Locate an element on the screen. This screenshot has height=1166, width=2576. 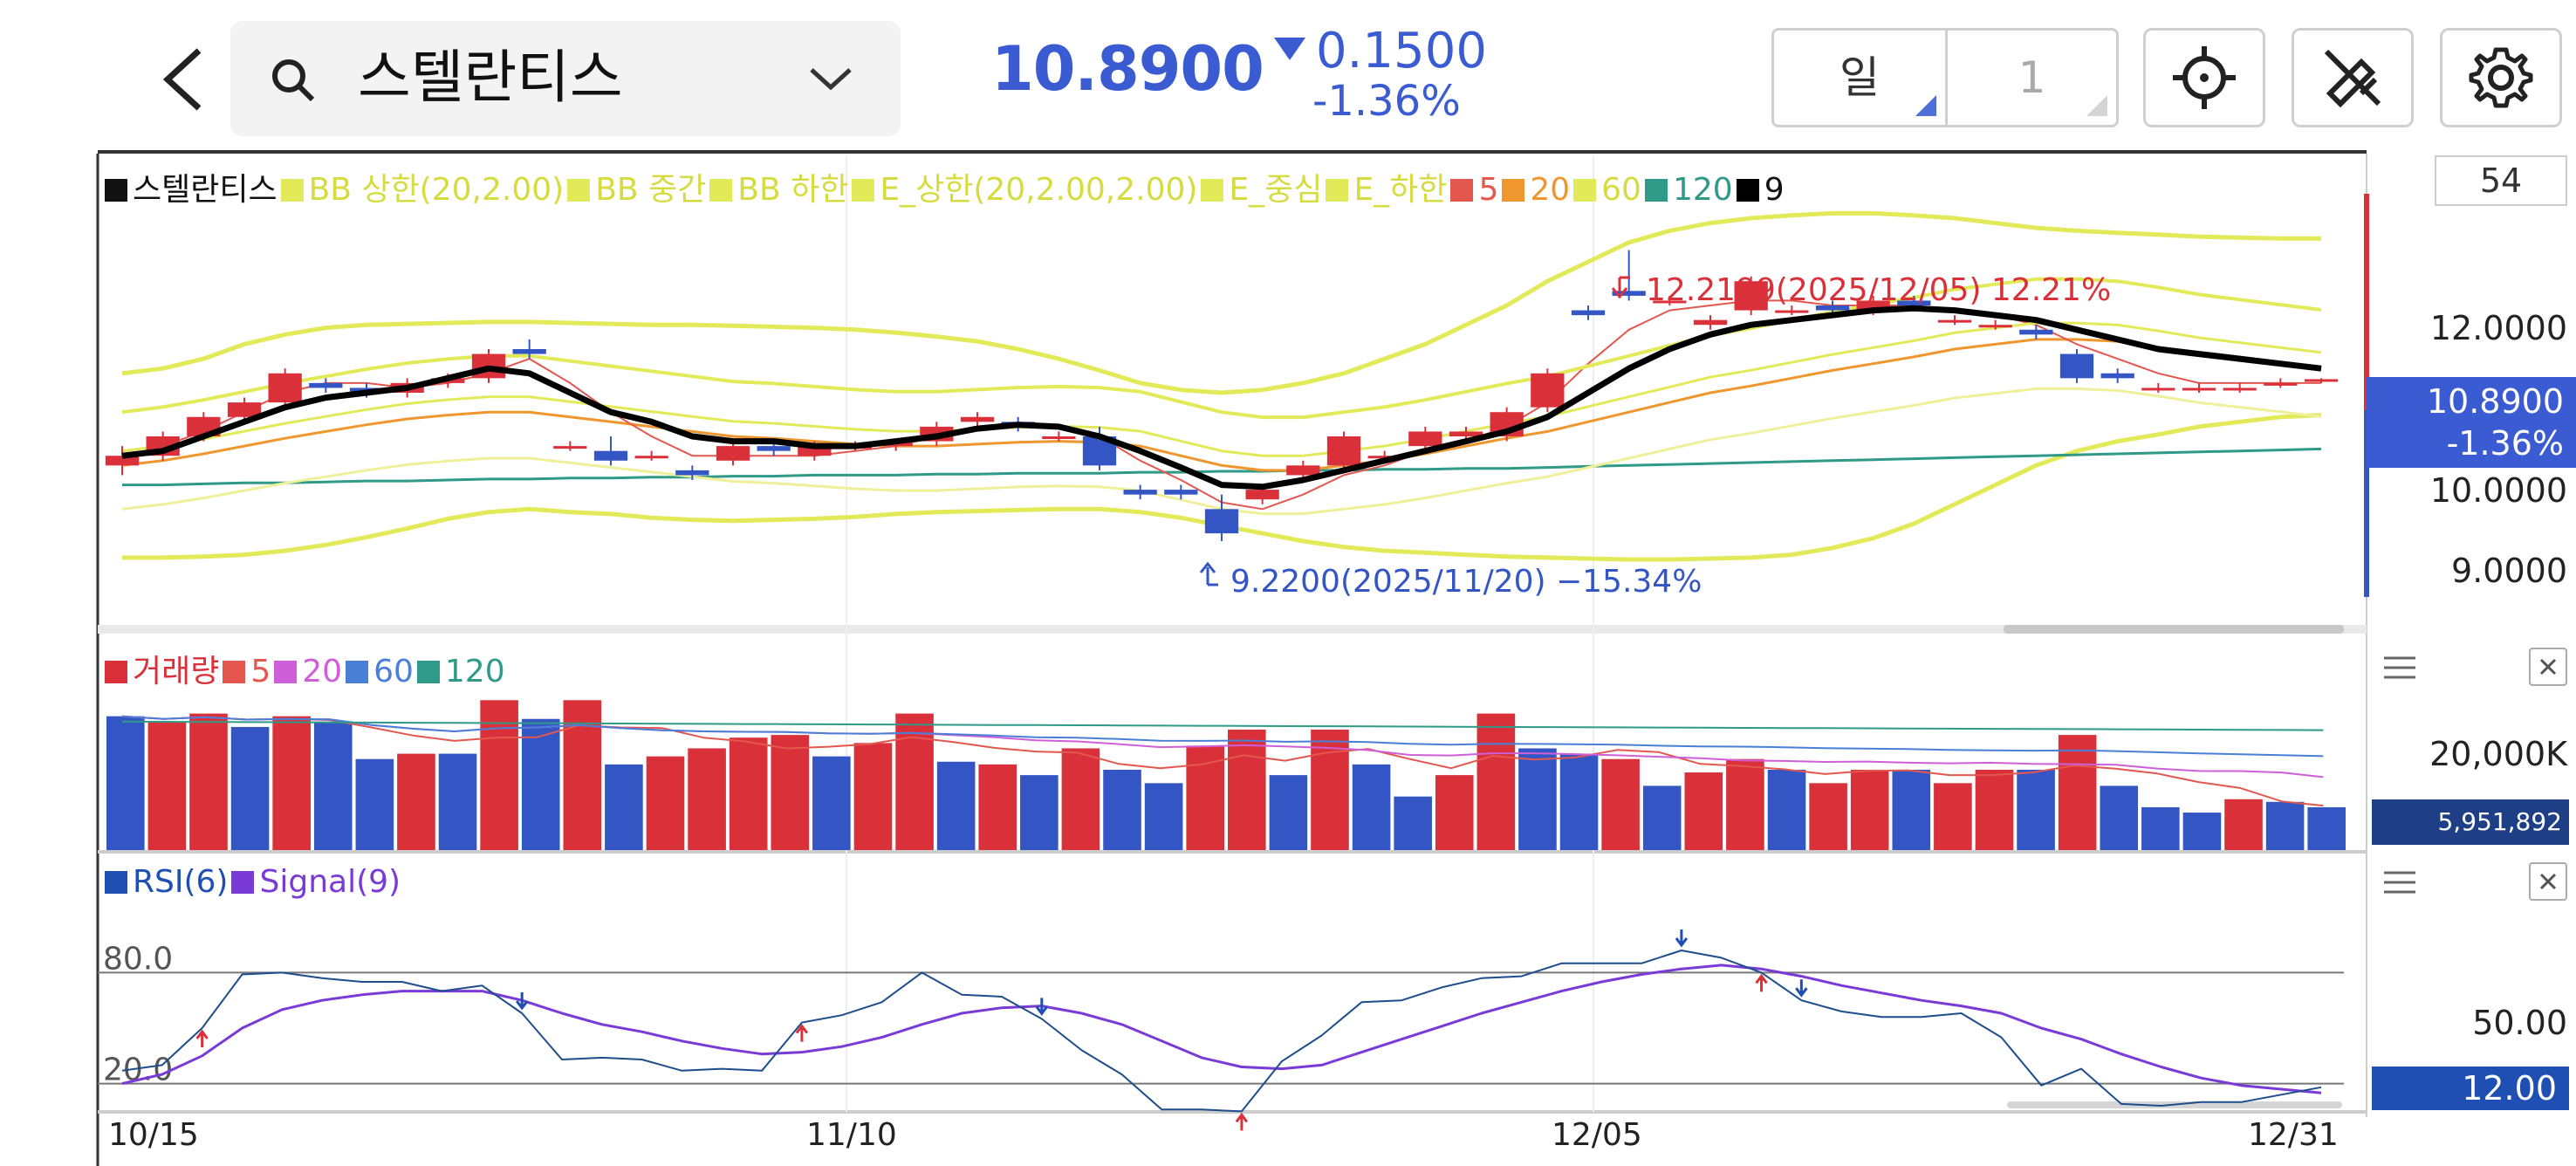
legend-label: 5 is located at coordinates (260, 671).